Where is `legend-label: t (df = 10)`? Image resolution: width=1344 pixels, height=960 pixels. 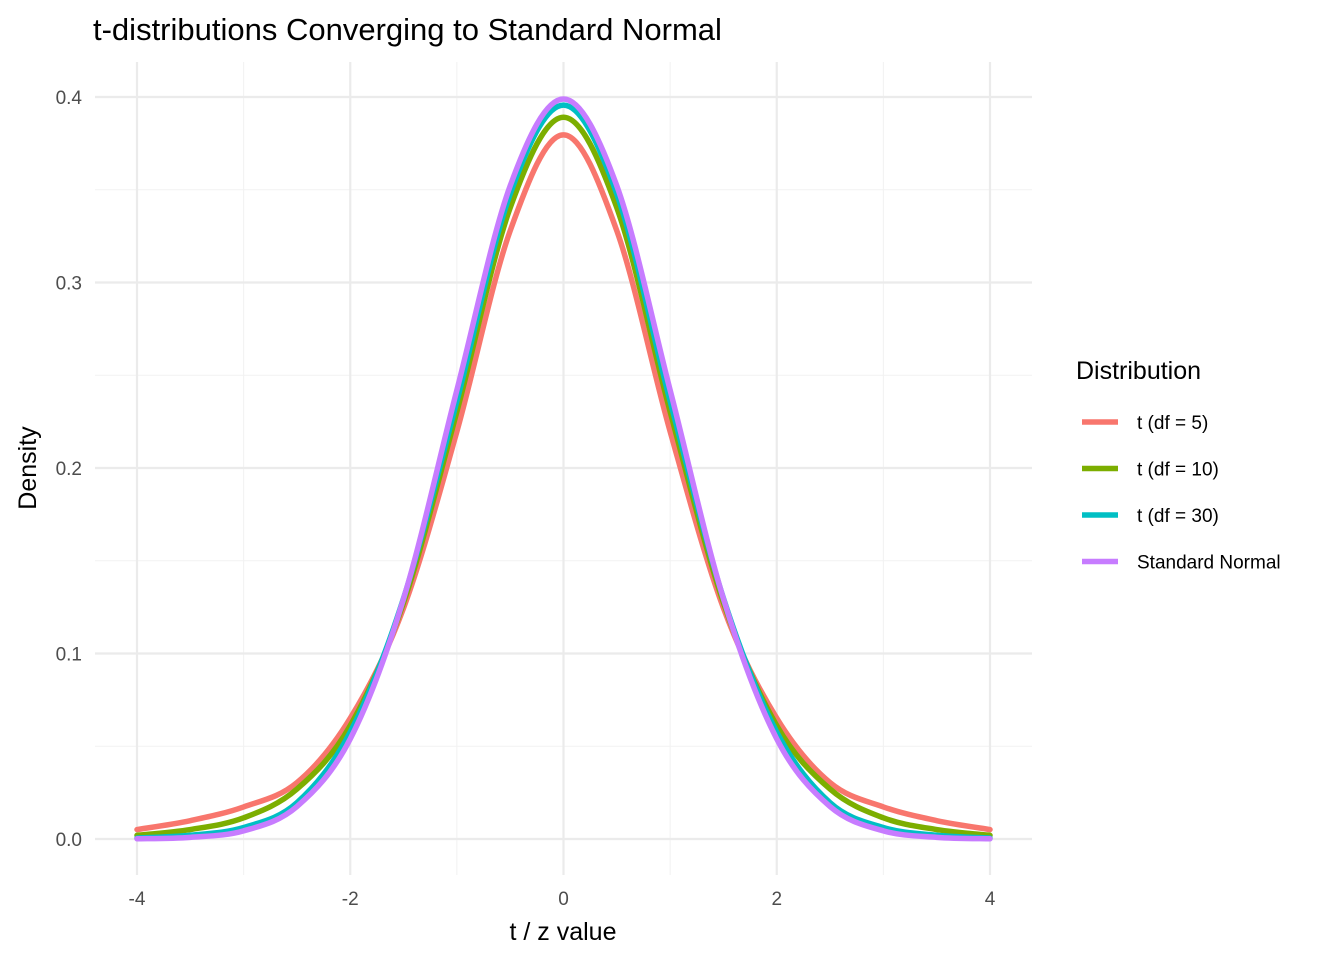
legend-label: t (df = 10) is located at coordinates (1178, 470).